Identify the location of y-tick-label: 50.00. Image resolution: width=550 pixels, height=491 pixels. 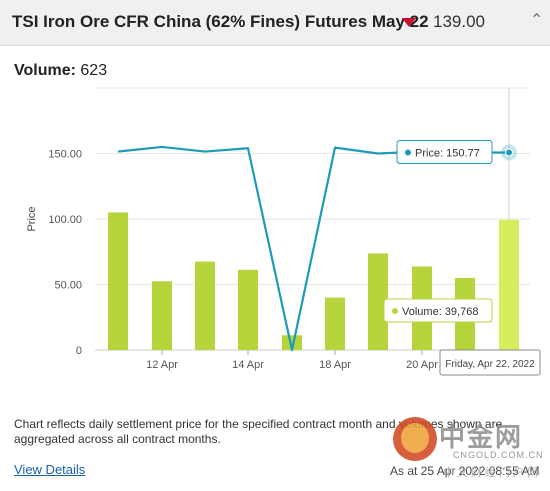
(68, 286).